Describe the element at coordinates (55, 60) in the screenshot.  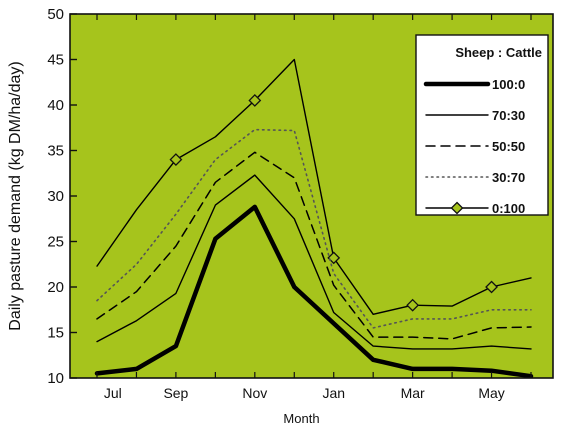
I see `y-tick-label: 45` at that location.